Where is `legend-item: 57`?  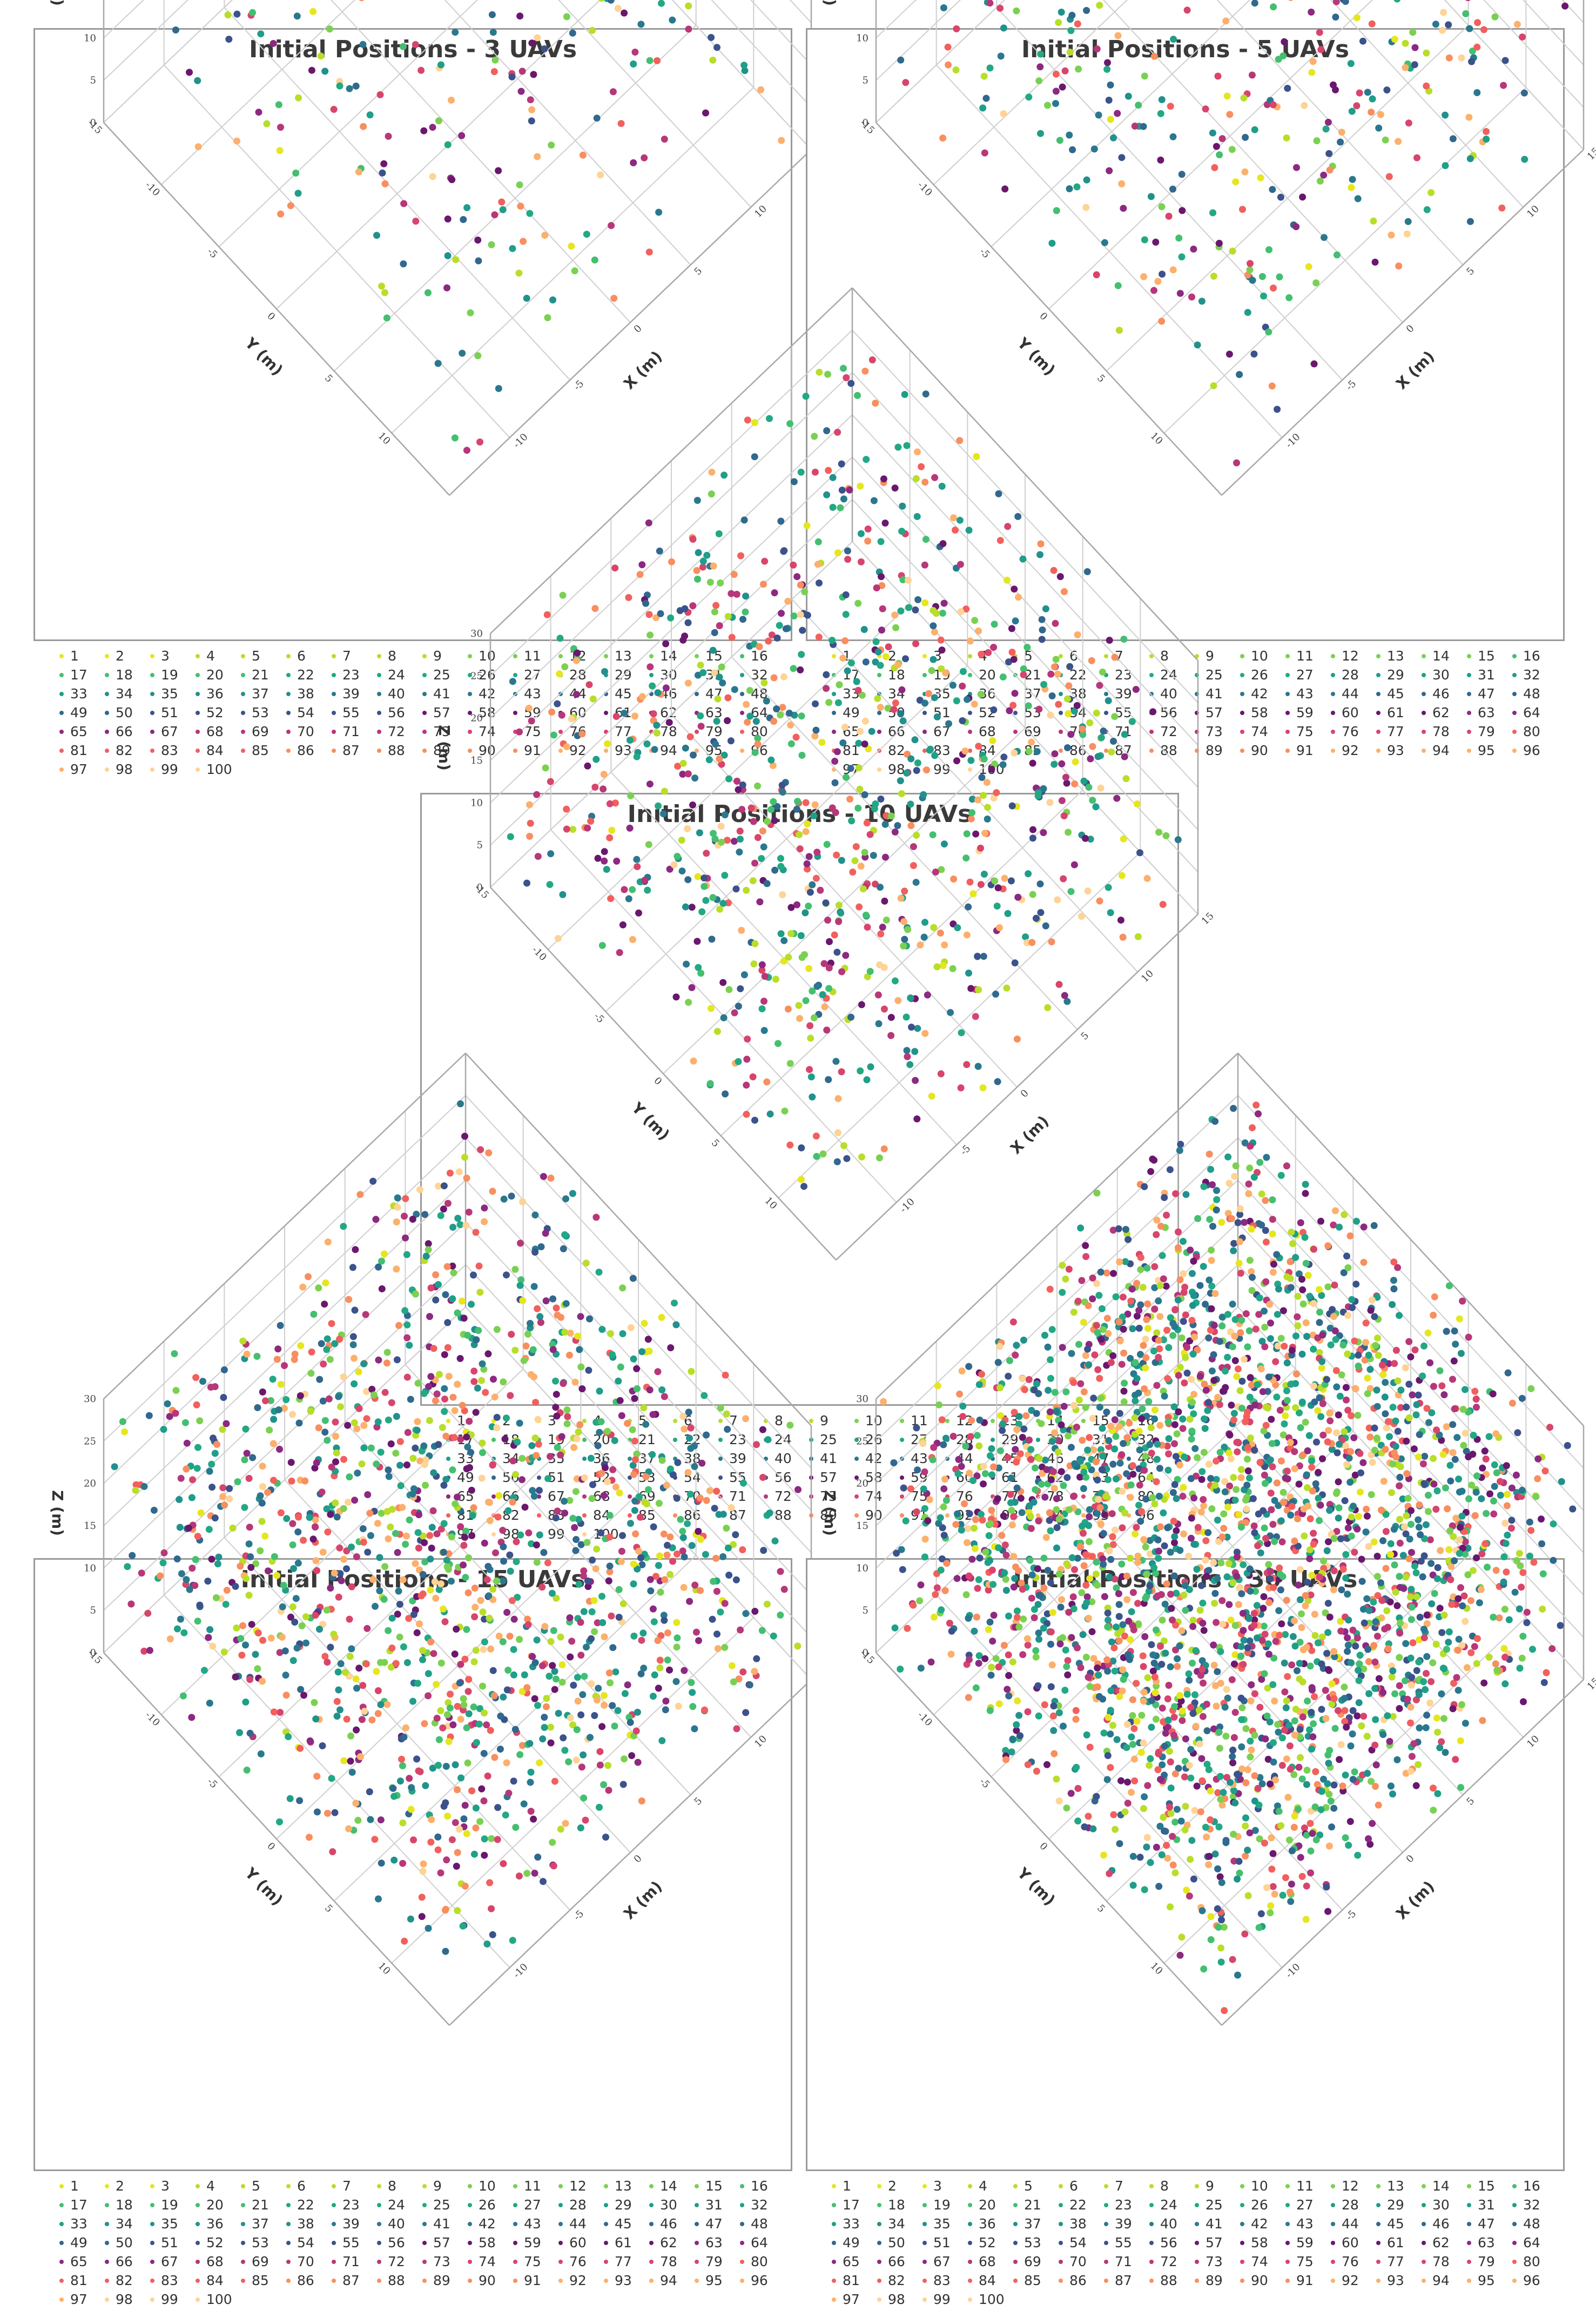
legend-item: 57 is located at coordinates (831, 1477).